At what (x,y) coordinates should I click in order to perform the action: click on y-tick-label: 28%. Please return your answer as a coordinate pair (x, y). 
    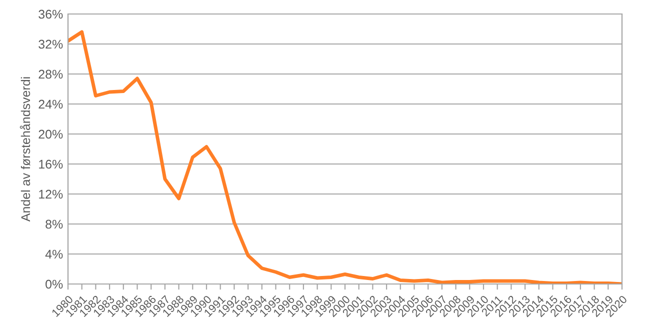
    Looking at the image, I should click on (50, 74).